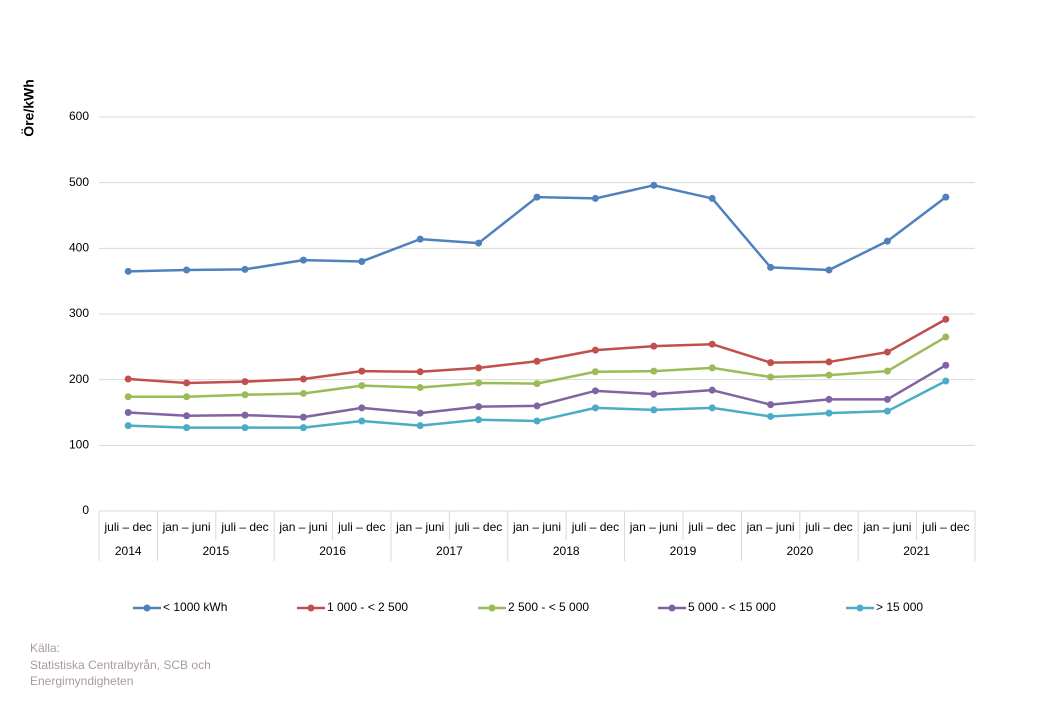  What do you see at coordinates (79, 248) in the screenshot?
I see `y-tick-label: 400` at bounding box center [79, 248].